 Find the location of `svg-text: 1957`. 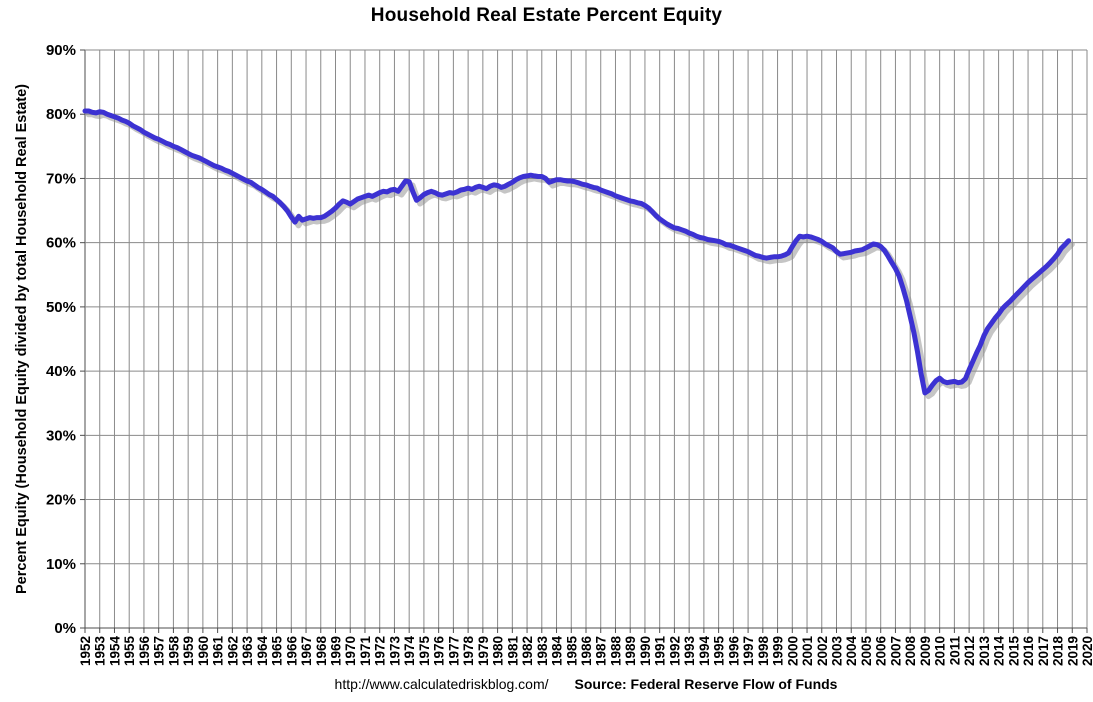

svg-text: 1957 is located at coordinates (159, 651).